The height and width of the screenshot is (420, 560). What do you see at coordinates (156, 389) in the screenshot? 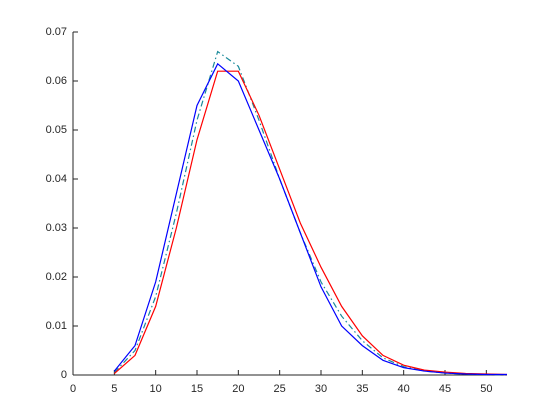
I see `x-tick-label: 10` at bounding box center [156, 389].